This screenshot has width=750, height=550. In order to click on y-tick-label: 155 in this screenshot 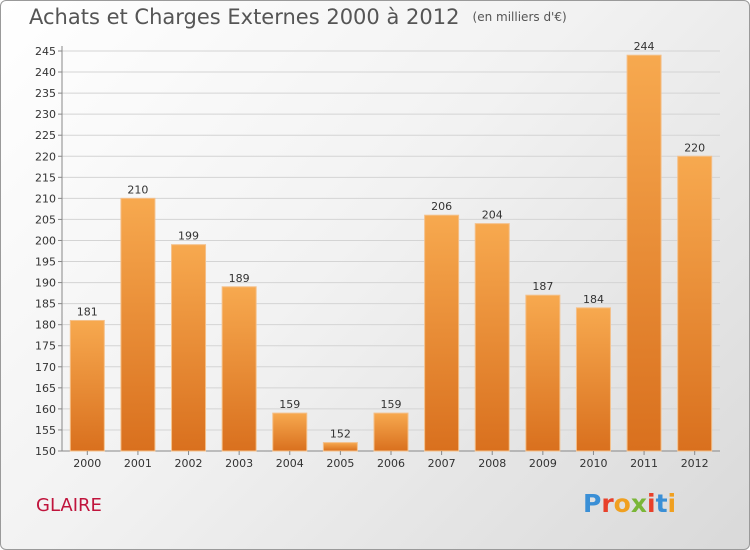, I will do `click(45, 430)`.